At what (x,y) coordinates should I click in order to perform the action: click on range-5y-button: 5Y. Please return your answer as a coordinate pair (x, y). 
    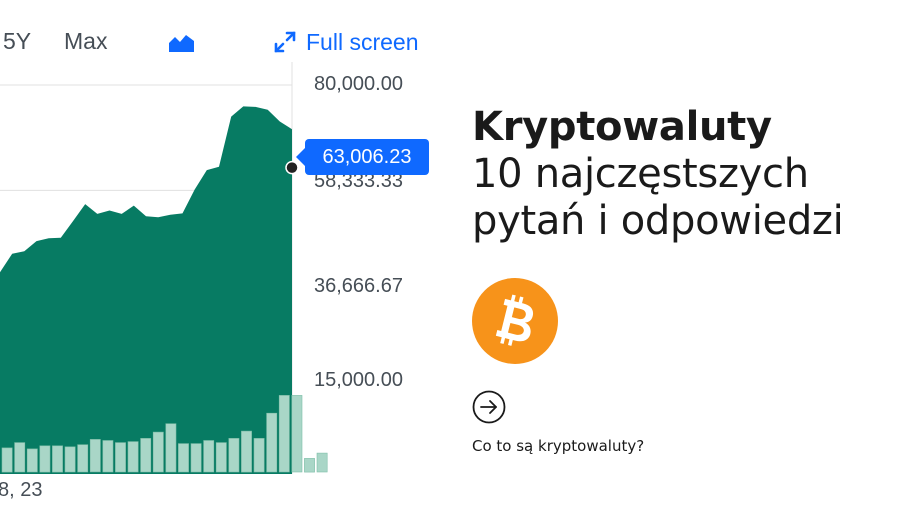
    Looking at the image, I should click on (17, 41).